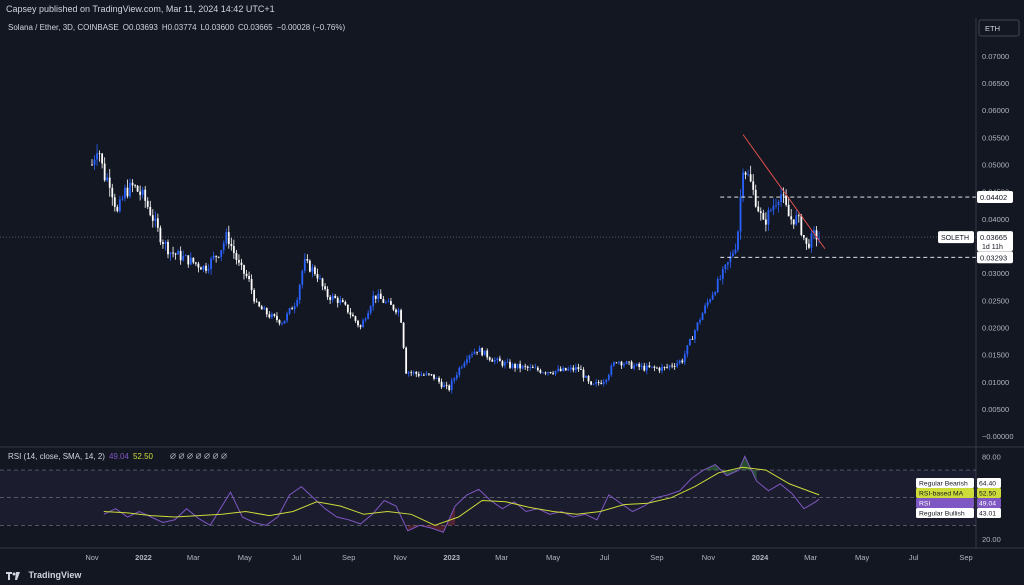 Image resolution: width=1024 pixels, height=585 pixels. I want to click on price-tick-label: 0.01000, so click(995, 382).